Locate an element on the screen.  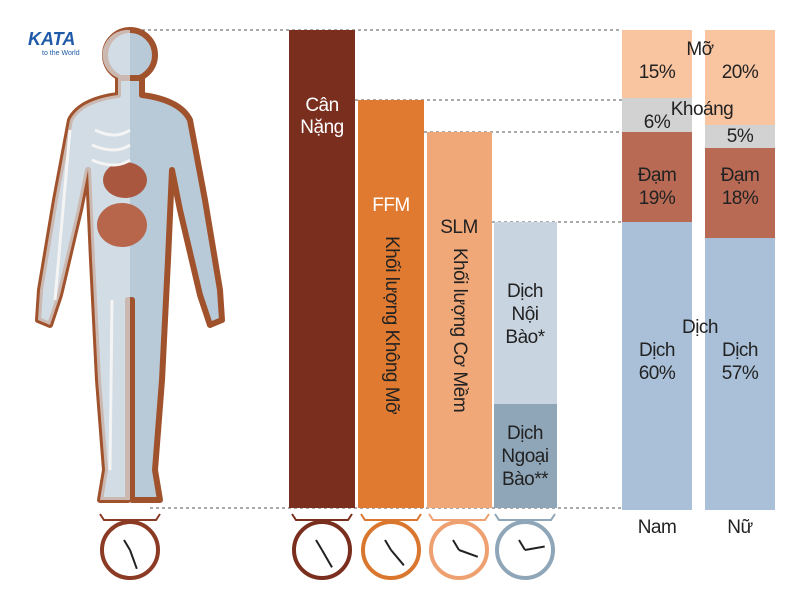
female-water: 57% is located at coordinates (740, 373).